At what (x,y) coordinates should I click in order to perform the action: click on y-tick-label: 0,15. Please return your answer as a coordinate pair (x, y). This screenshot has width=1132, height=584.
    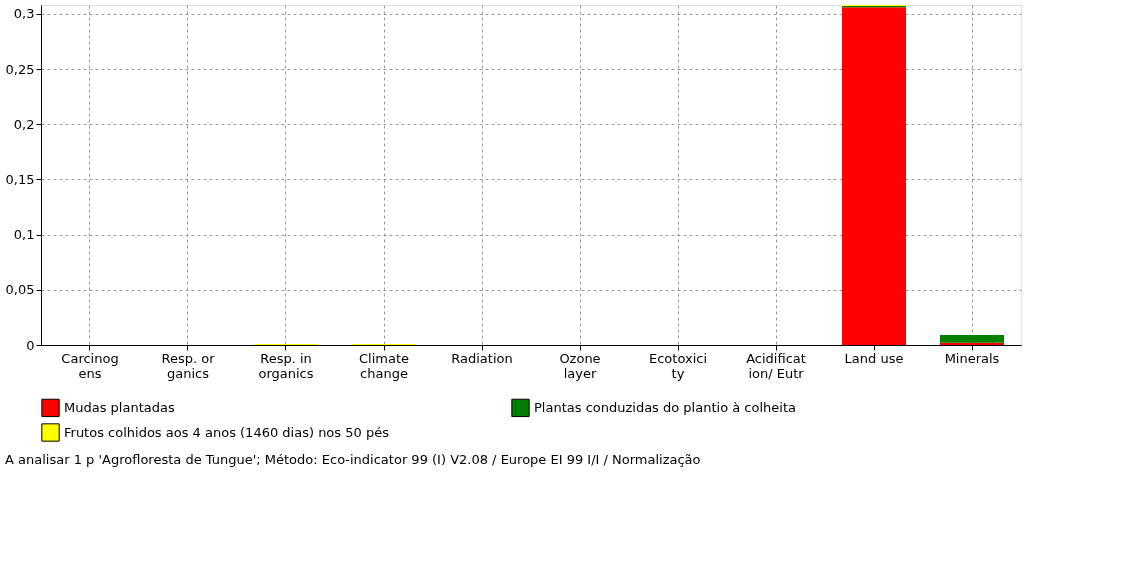
    Looking at the image, I should click on (20, 179).